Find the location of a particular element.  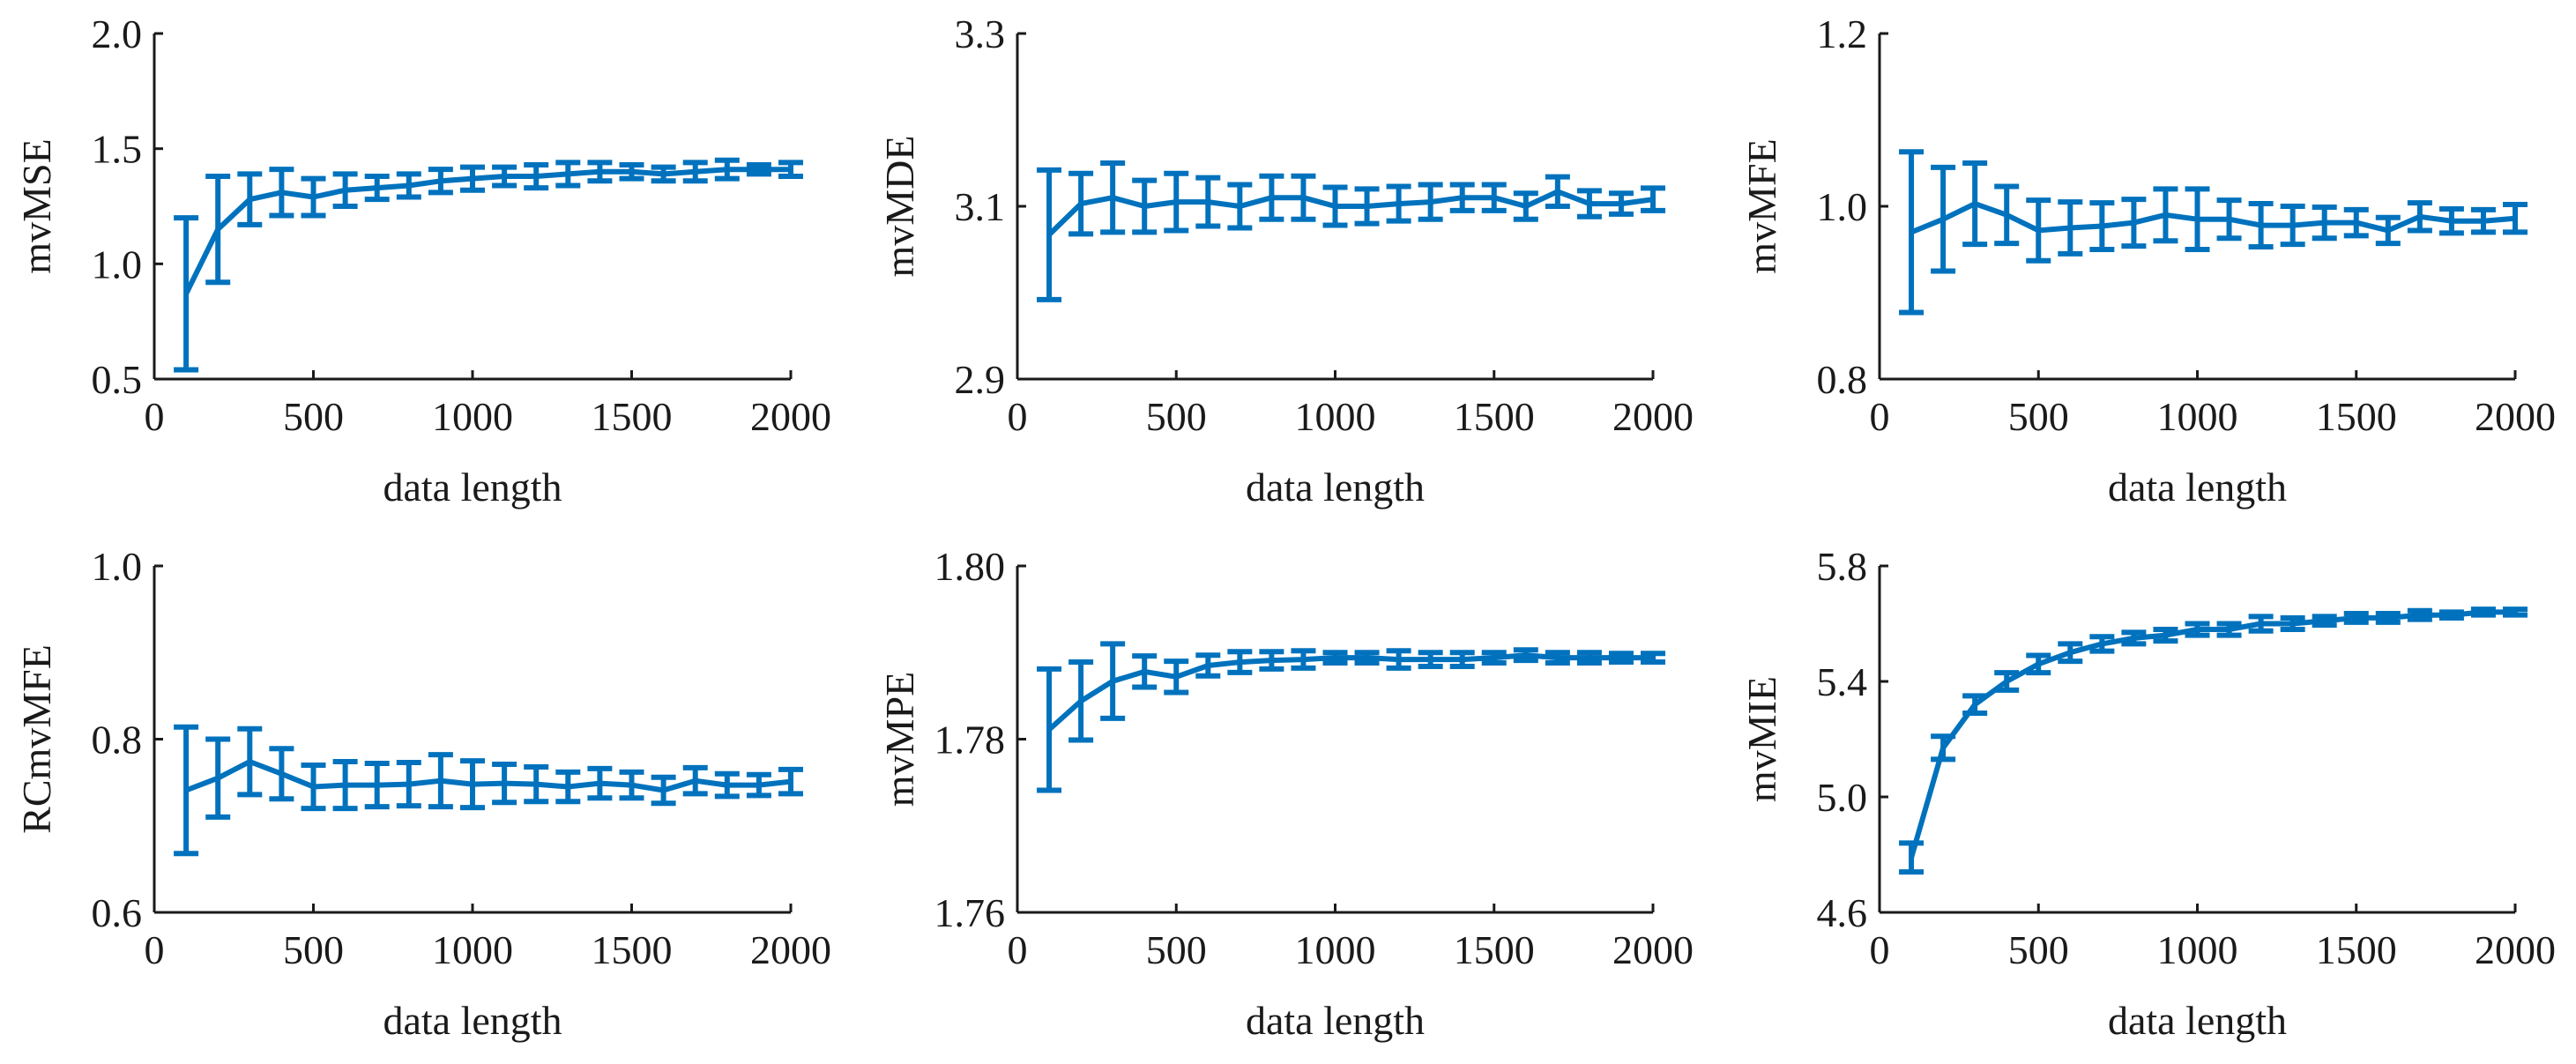

y-tick-label: 1.5 is located at coordinates (117, 149).